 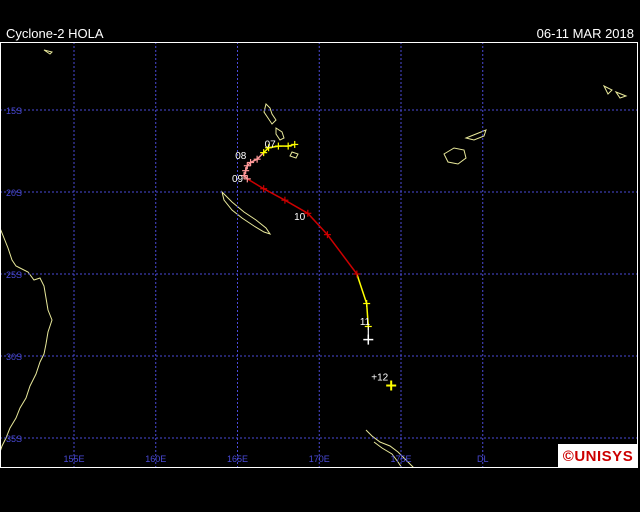 What do you see at coordinates (310, 262) in the screenshot?
I see `day-labels: 07 08 09 10 11 +12` at bounding box center [310, 262].